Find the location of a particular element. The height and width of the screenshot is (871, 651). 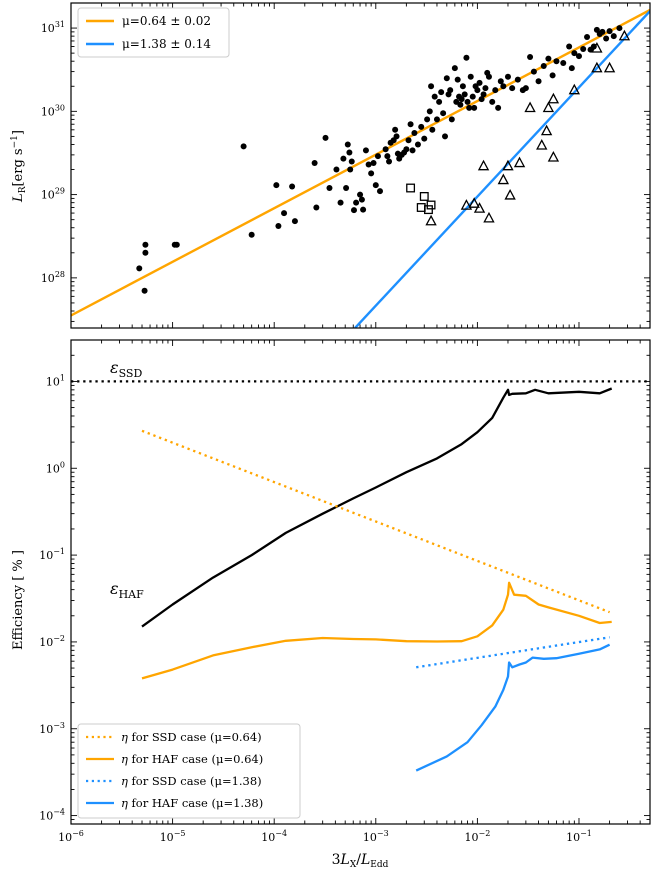

x-tick-label: 10⁻¹ is located at coordinates (579, 836).